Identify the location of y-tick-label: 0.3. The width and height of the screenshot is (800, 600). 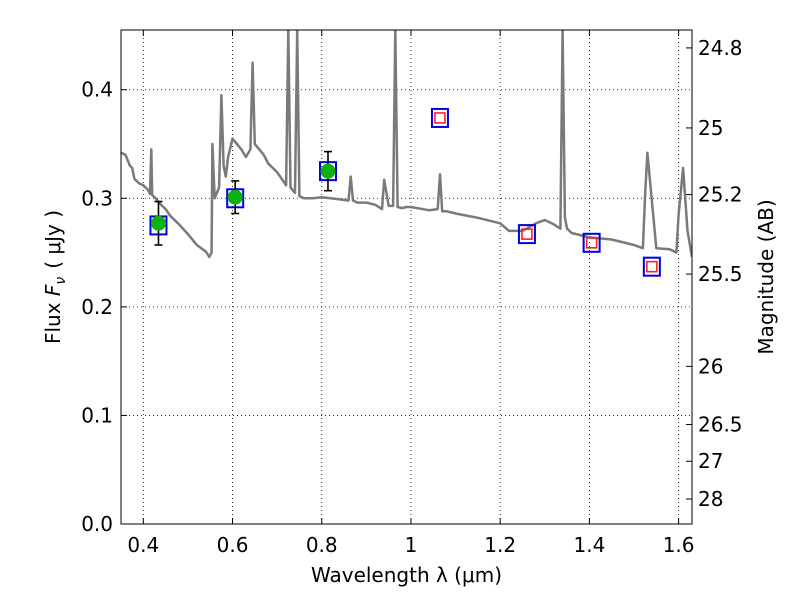
(97, 198).